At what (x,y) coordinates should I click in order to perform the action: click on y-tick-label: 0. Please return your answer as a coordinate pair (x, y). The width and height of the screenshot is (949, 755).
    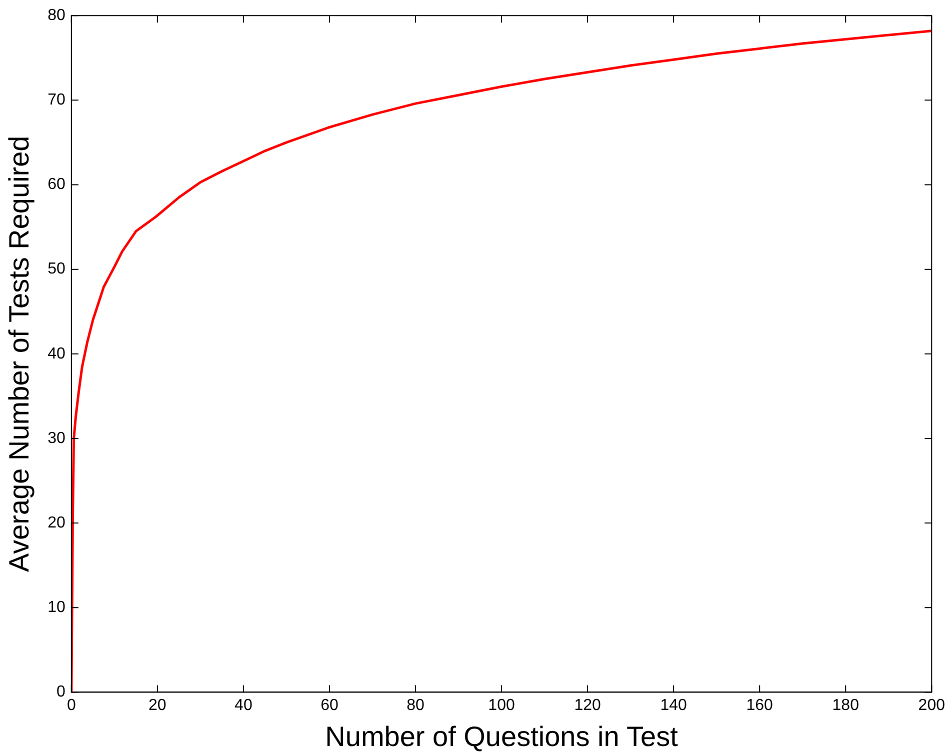
    Looking at the image, I should click on (61, 692).